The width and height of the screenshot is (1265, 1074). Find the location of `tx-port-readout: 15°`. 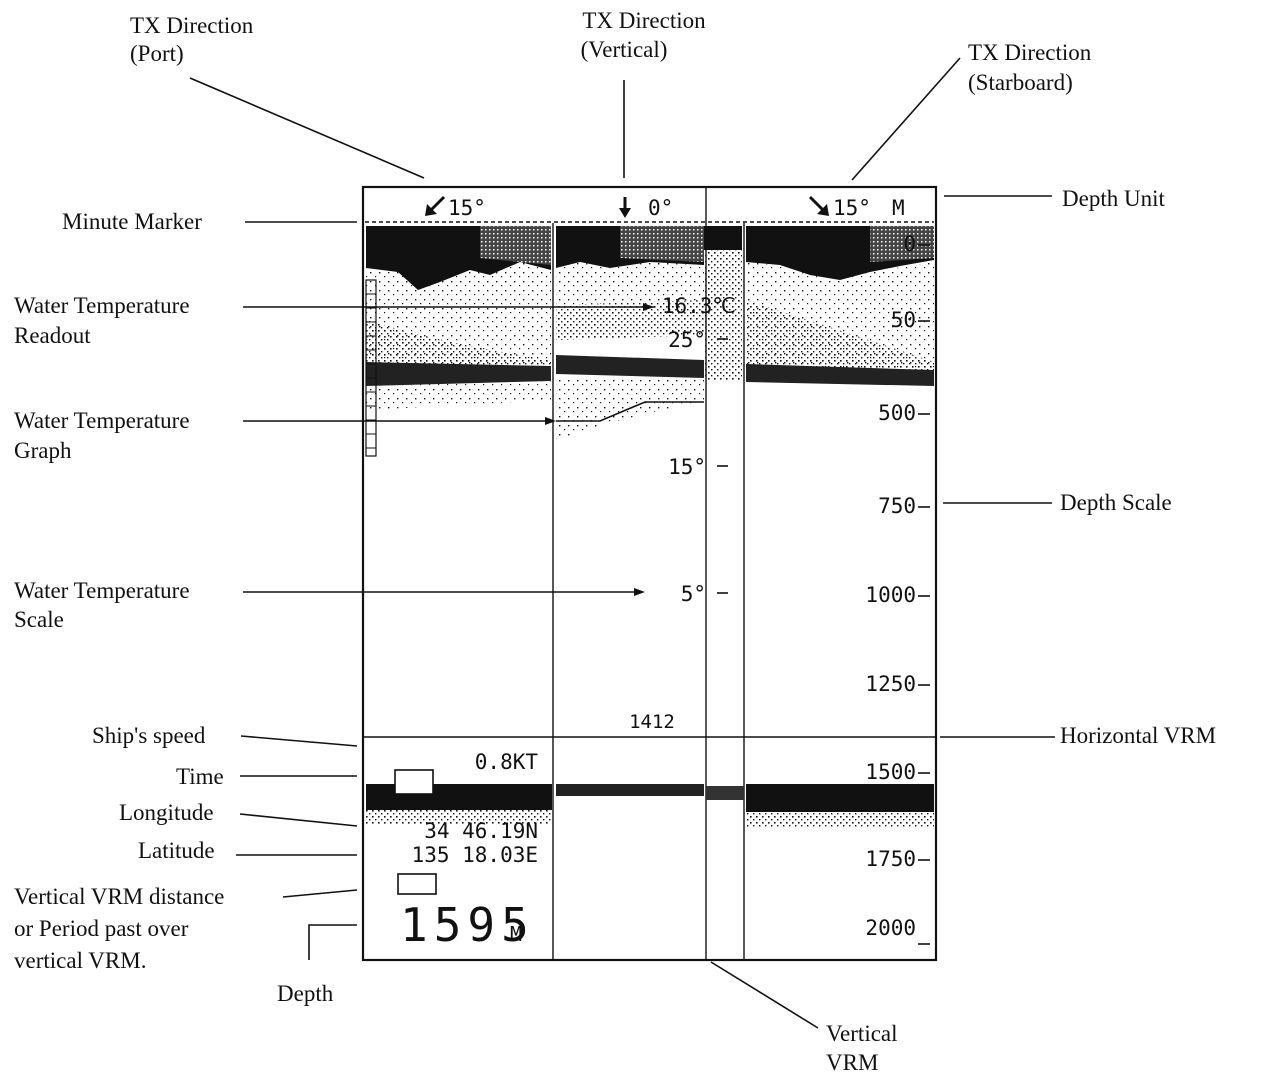

tx-port-readout: 15° is located at coordinates (467, 208).